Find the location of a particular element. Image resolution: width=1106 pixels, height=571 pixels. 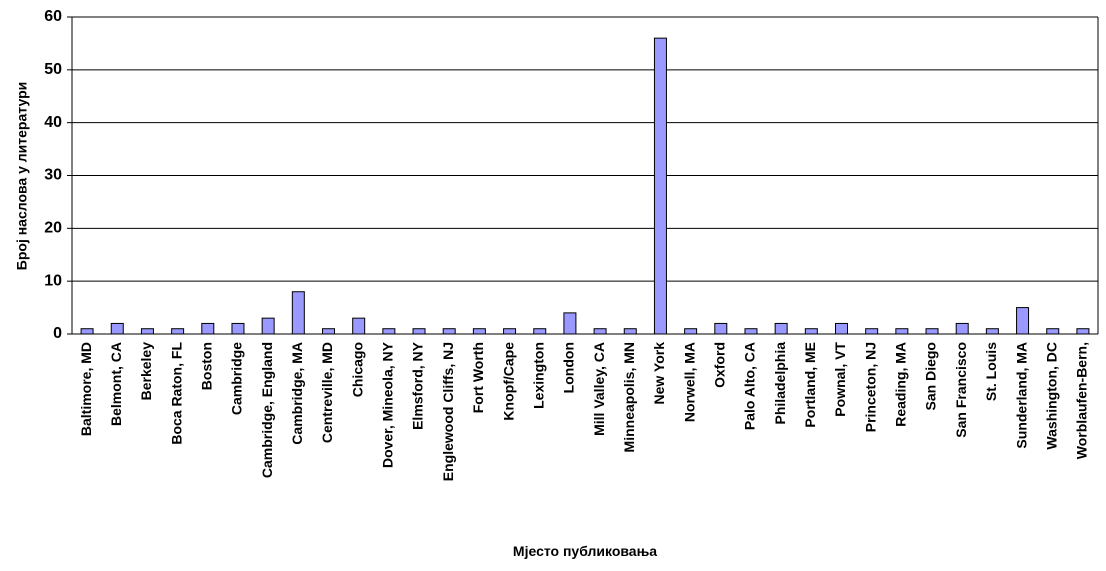

x-tick-label: Palo Alto, CA is located at coordinates (750, 386).